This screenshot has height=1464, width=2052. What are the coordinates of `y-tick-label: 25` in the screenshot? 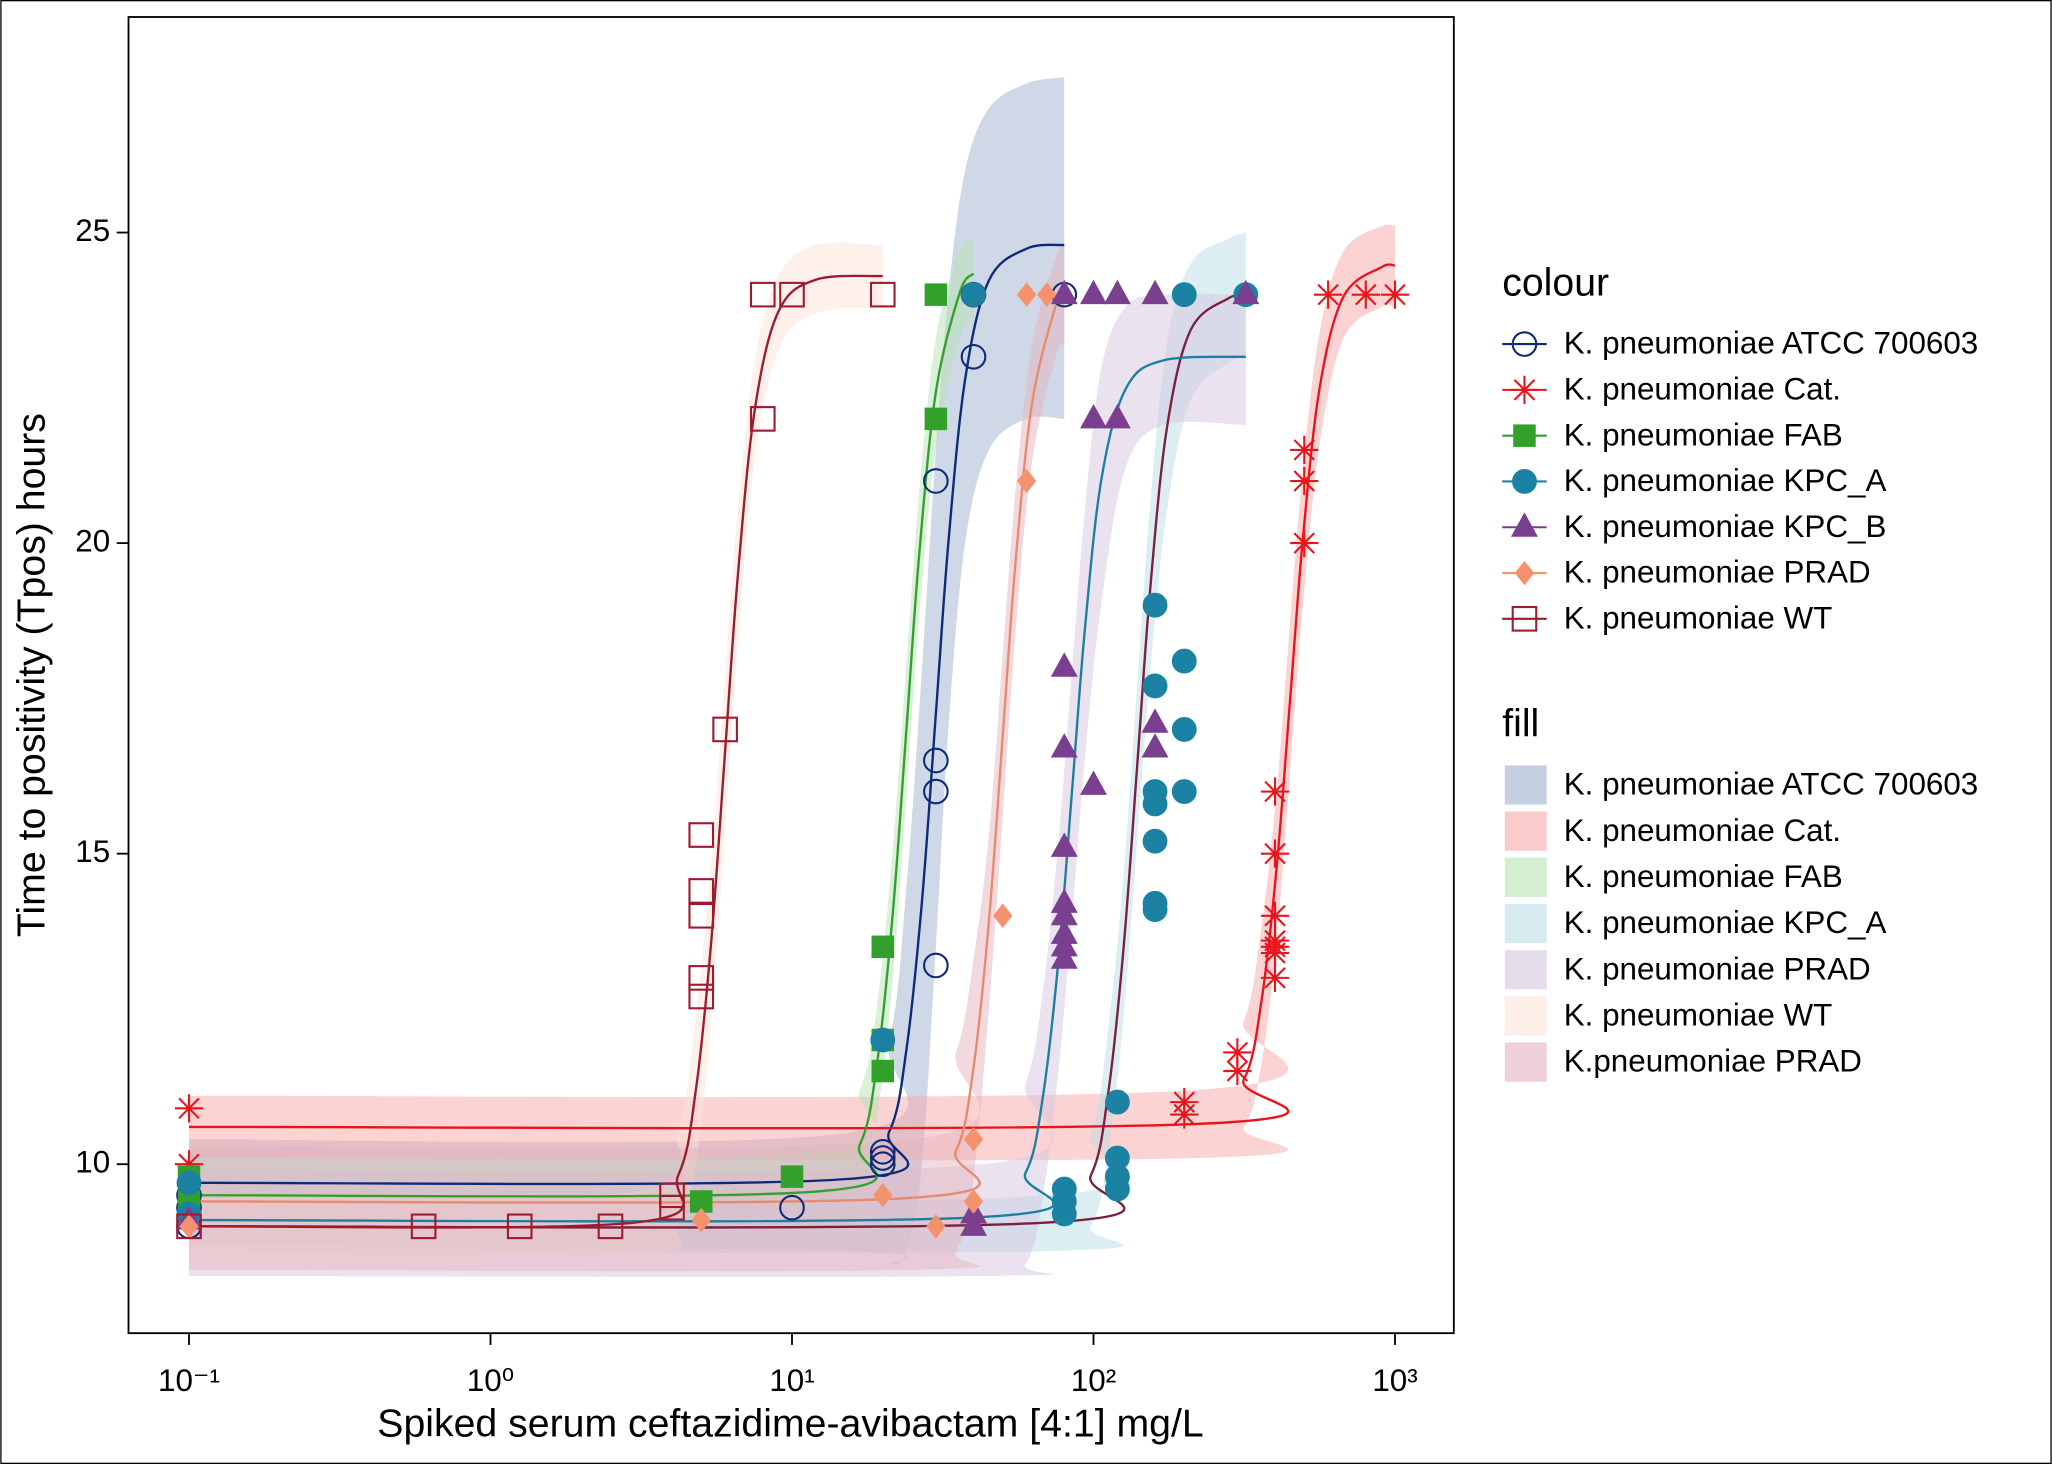 It's located at (92, 230).